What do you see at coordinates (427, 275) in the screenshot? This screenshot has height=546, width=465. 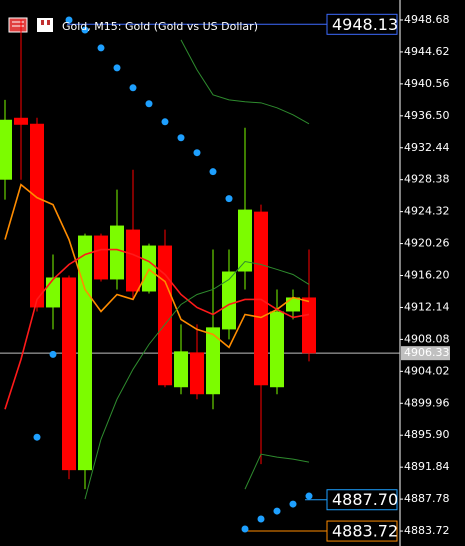 I see `y-tick-label: 4916.20` at bounding box center [427, 275].